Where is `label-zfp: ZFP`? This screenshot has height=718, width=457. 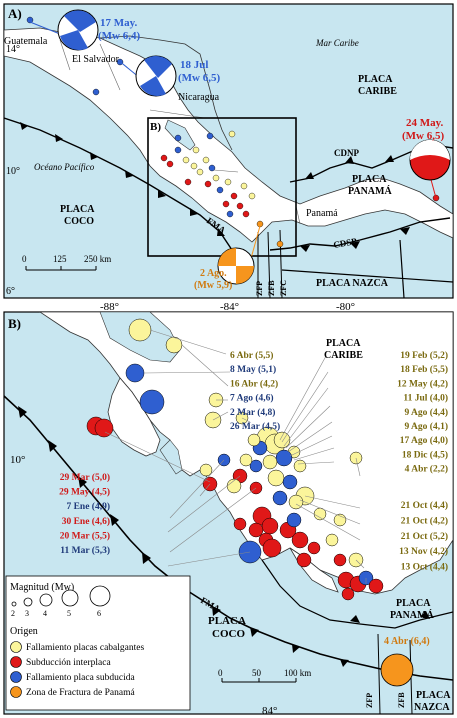 label-zfp: ZFP is located at coordinates (259, 288).